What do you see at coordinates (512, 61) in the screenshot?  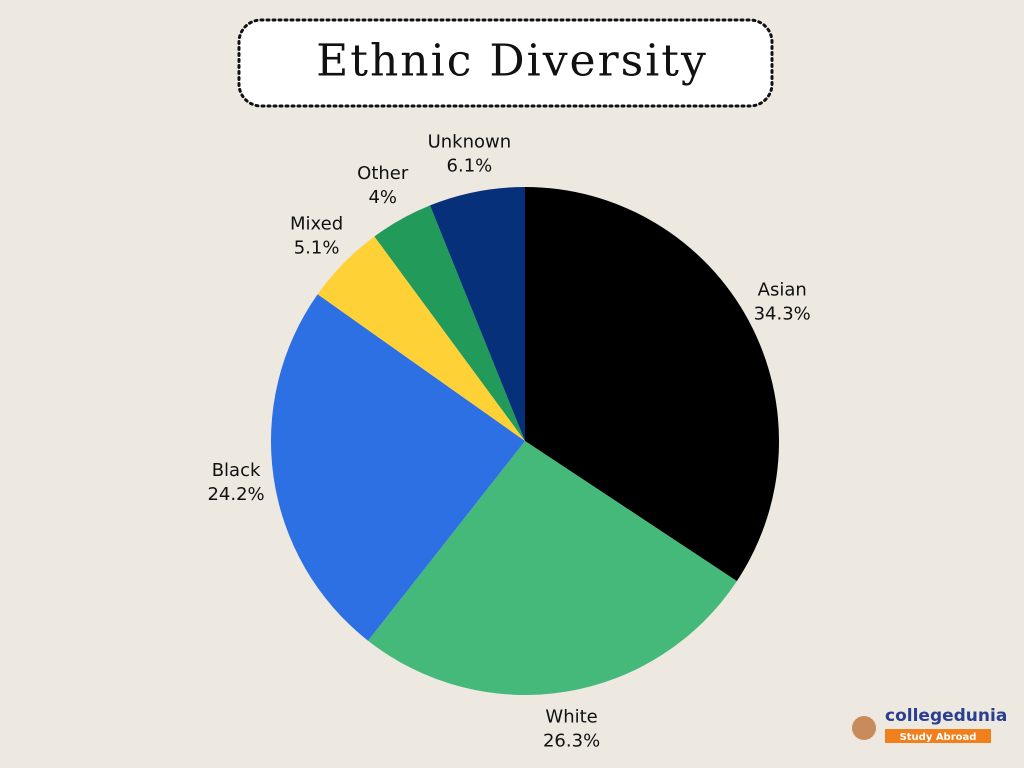 I see `chart-title: Ethnic Diversity` at bounding box center [512, 61].